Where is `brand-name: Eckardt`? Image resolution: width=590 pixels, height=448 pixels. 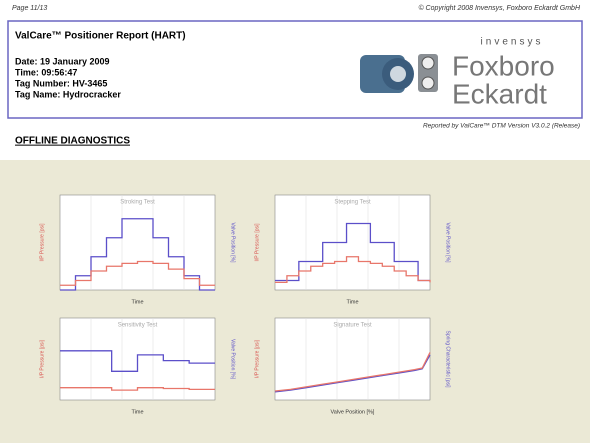 brand-name: Eckardt is located at coordinates (499, 93).